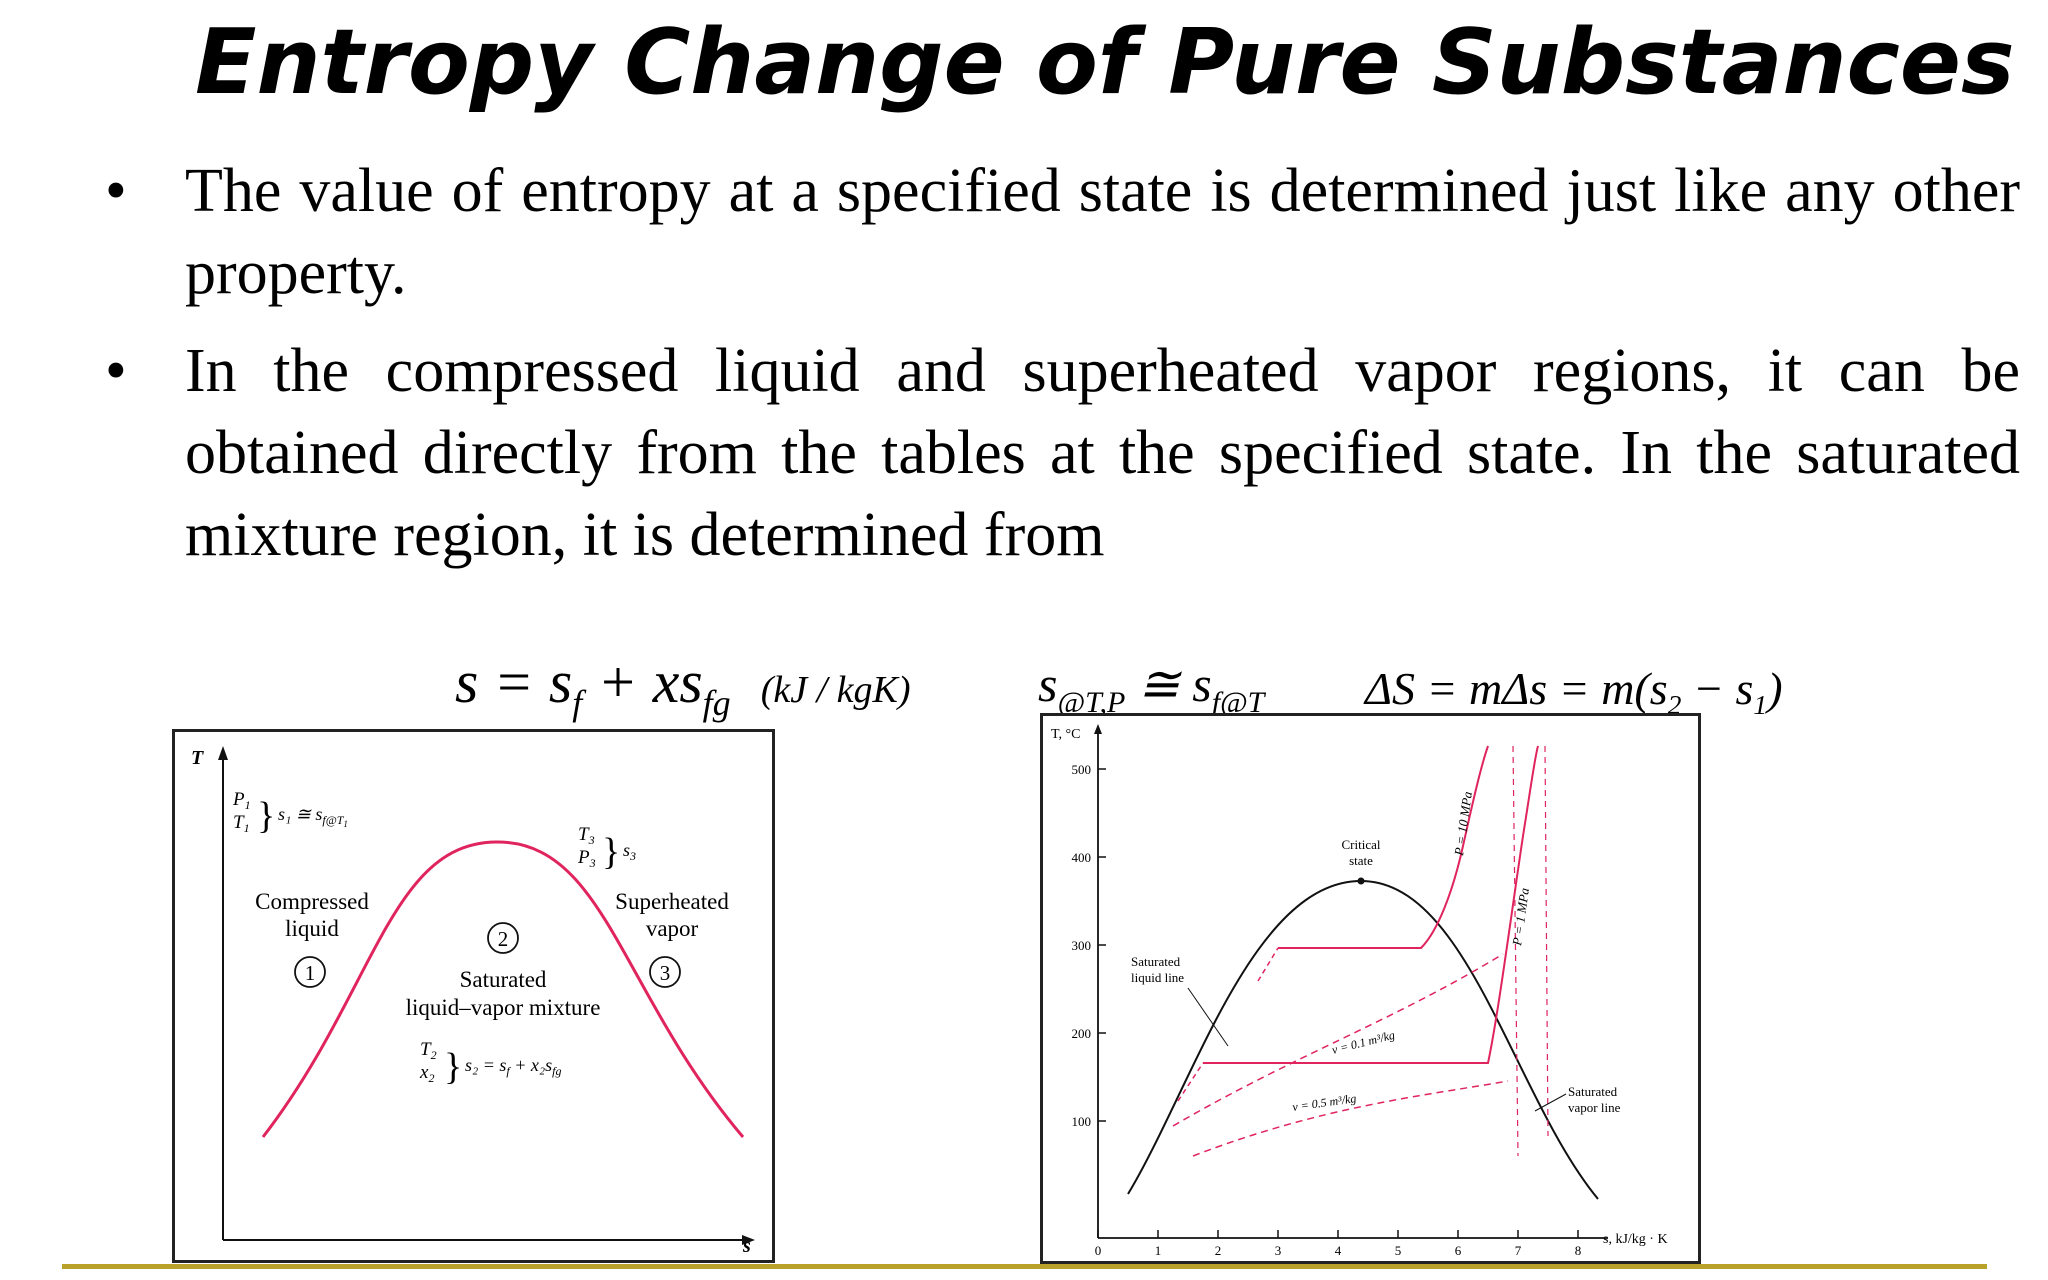 The height and width of the screenshot is (1280, 2048). I want to click on eq2-approx: ≅ s, so click(1168, 684).